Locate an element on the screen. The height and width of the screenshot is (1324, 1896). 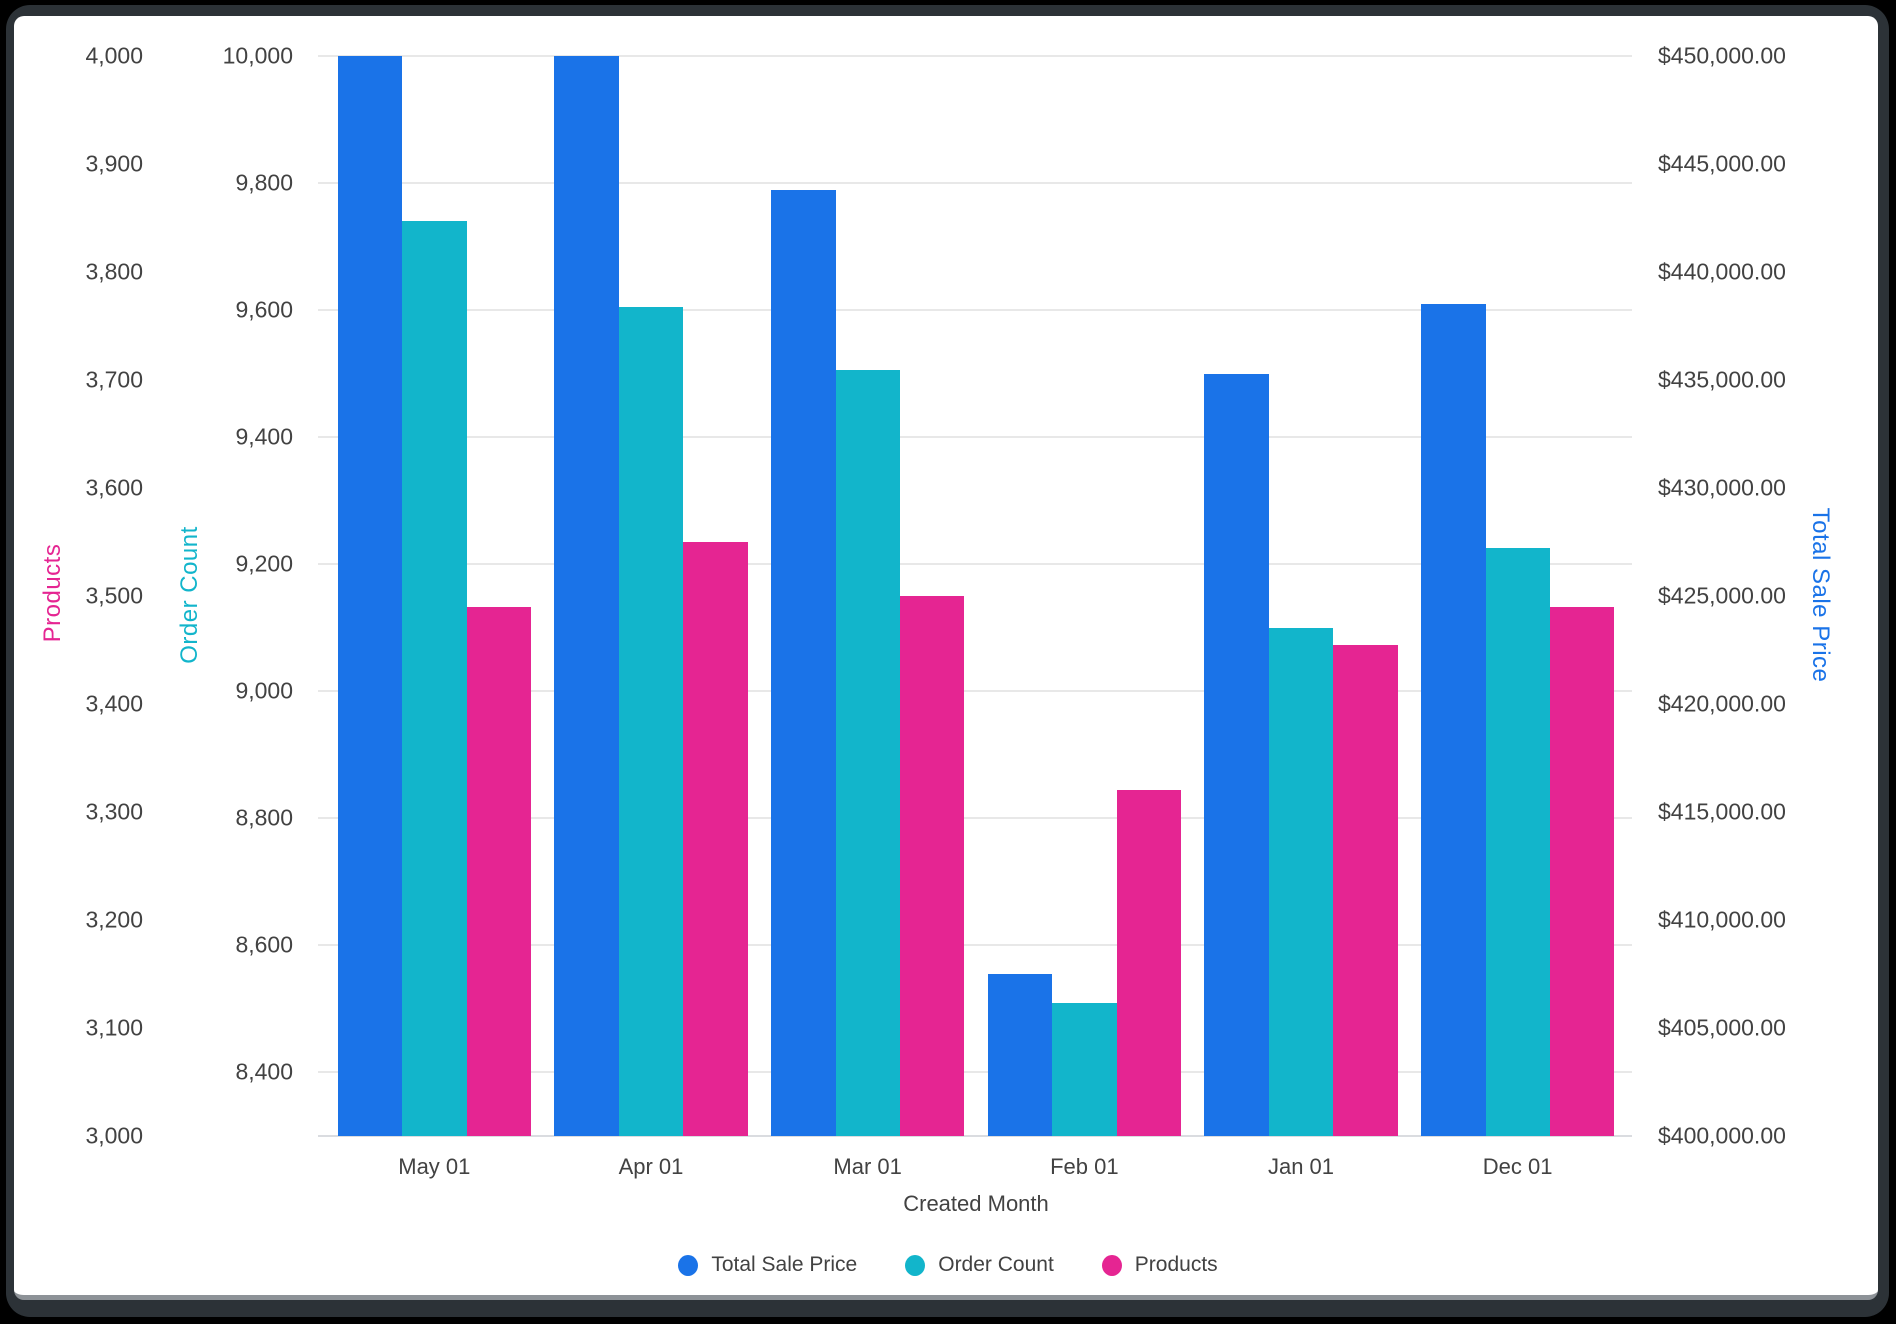
legend: Total Sale Price Order Count Products is located at coordinates (948, 1265).